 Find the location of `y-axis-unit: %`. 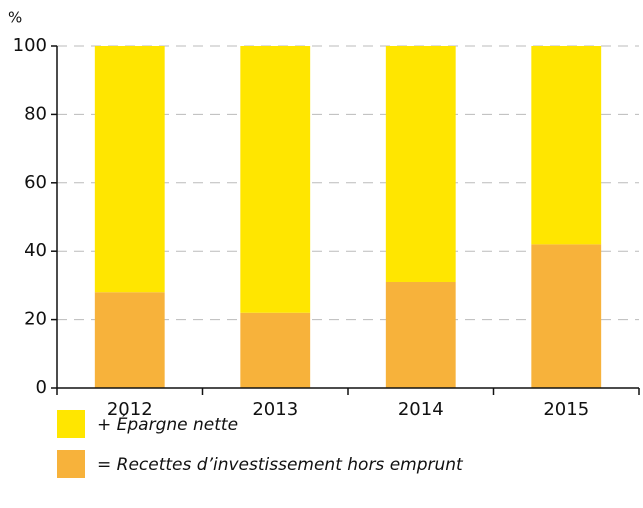

y-axis-unit: % is located at coordinates (15, 18).